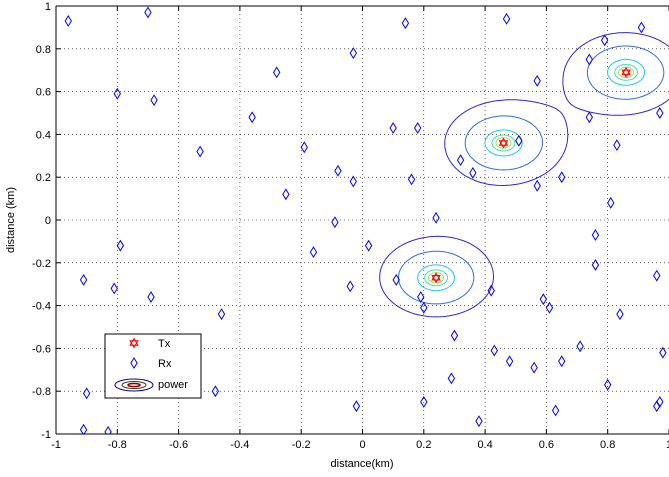 This screenshot has height=477, width=669. I want to click on y-tick-label: -0.8, so click(41, 392).